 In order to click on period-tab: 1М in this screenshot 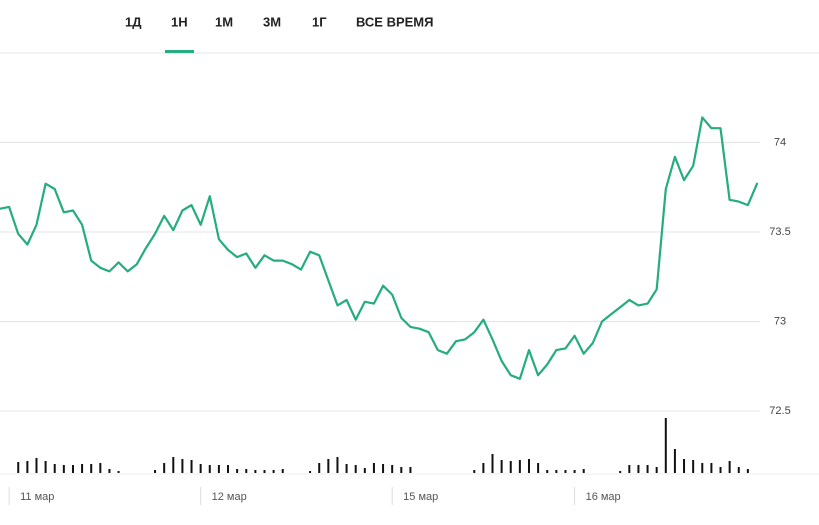, I will do `click(224, 21)`.